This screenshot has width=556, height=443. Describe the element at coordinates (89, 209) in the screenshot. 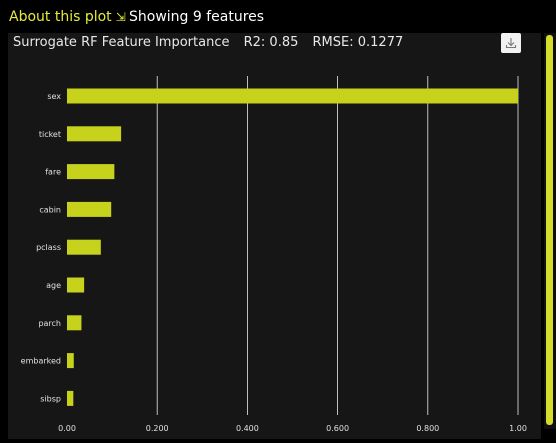

I see `bar-cabin` at that location.